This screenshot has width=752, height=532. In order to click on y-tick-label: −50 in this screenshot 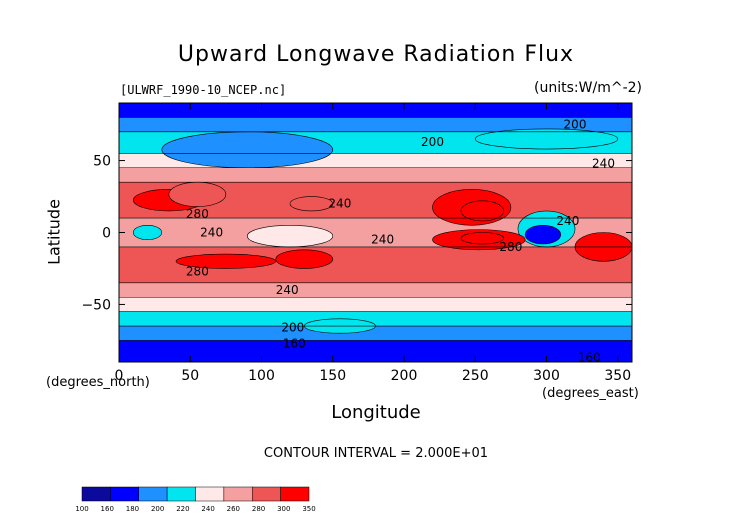, I will do `click(96, 305)`.